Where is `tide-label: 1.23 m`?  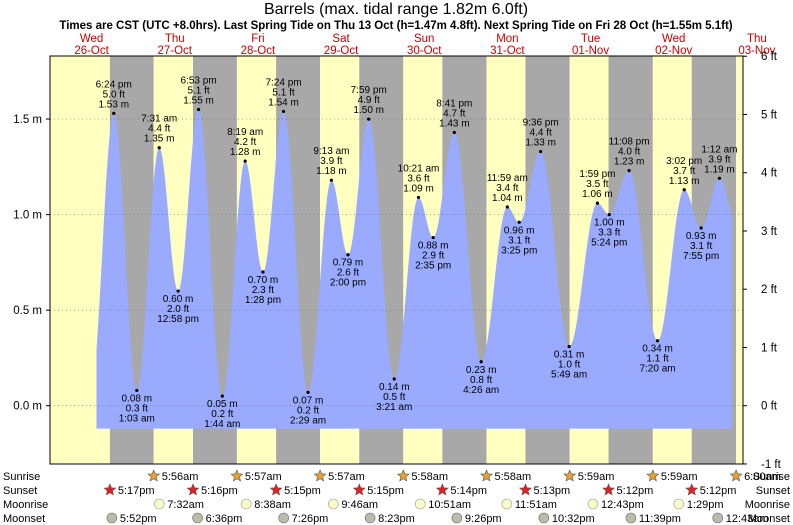
tide-label: 1.23 m is located at coordinates (629, 162).